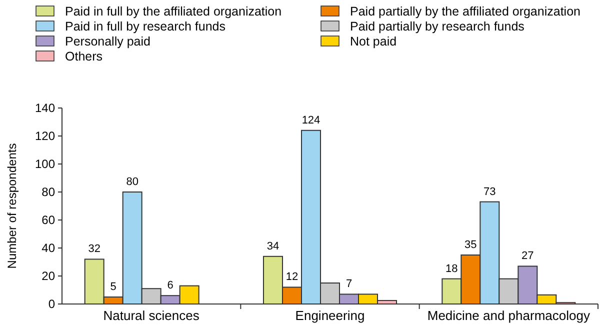 Image resolution: width=600 pixels, height=326 pixels. Describe the element at coordinates (49, 248) in the screenshot. I see `y-tick-label: 40` at that location.